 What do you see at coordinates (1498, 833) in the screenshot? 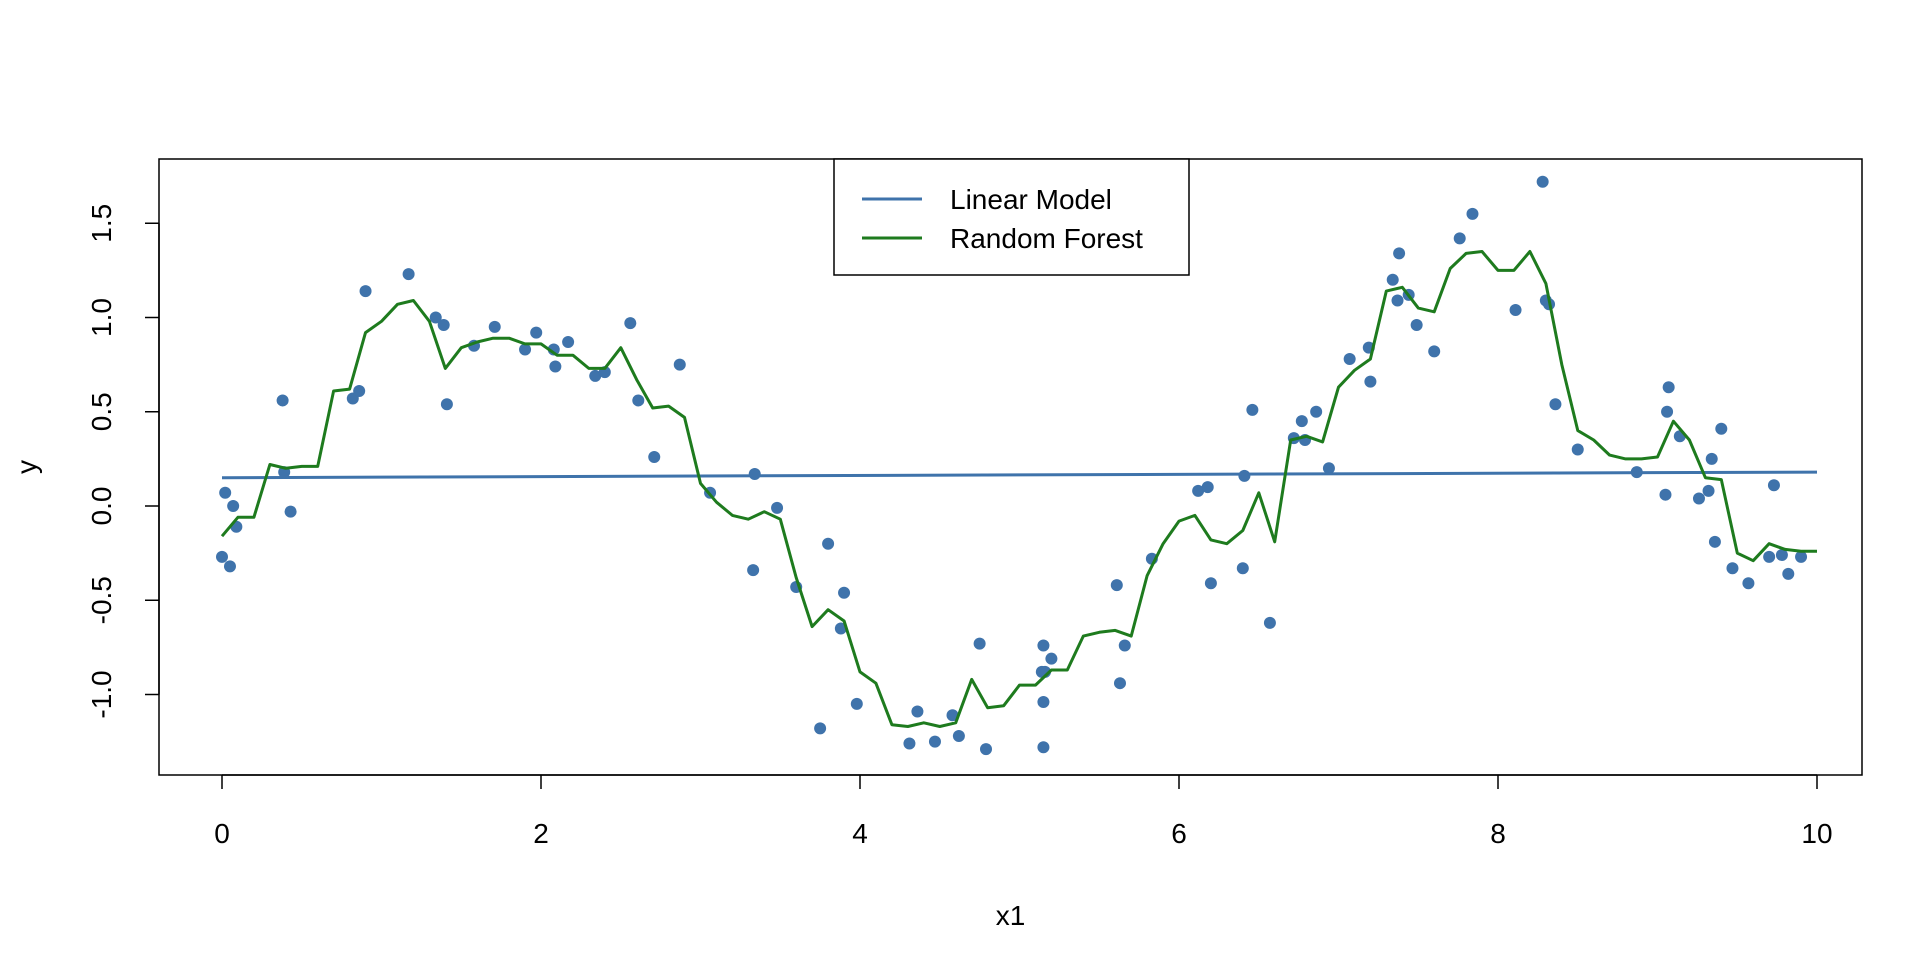
I see `x-tick-label: 8` at bounding box center [1498, 833].